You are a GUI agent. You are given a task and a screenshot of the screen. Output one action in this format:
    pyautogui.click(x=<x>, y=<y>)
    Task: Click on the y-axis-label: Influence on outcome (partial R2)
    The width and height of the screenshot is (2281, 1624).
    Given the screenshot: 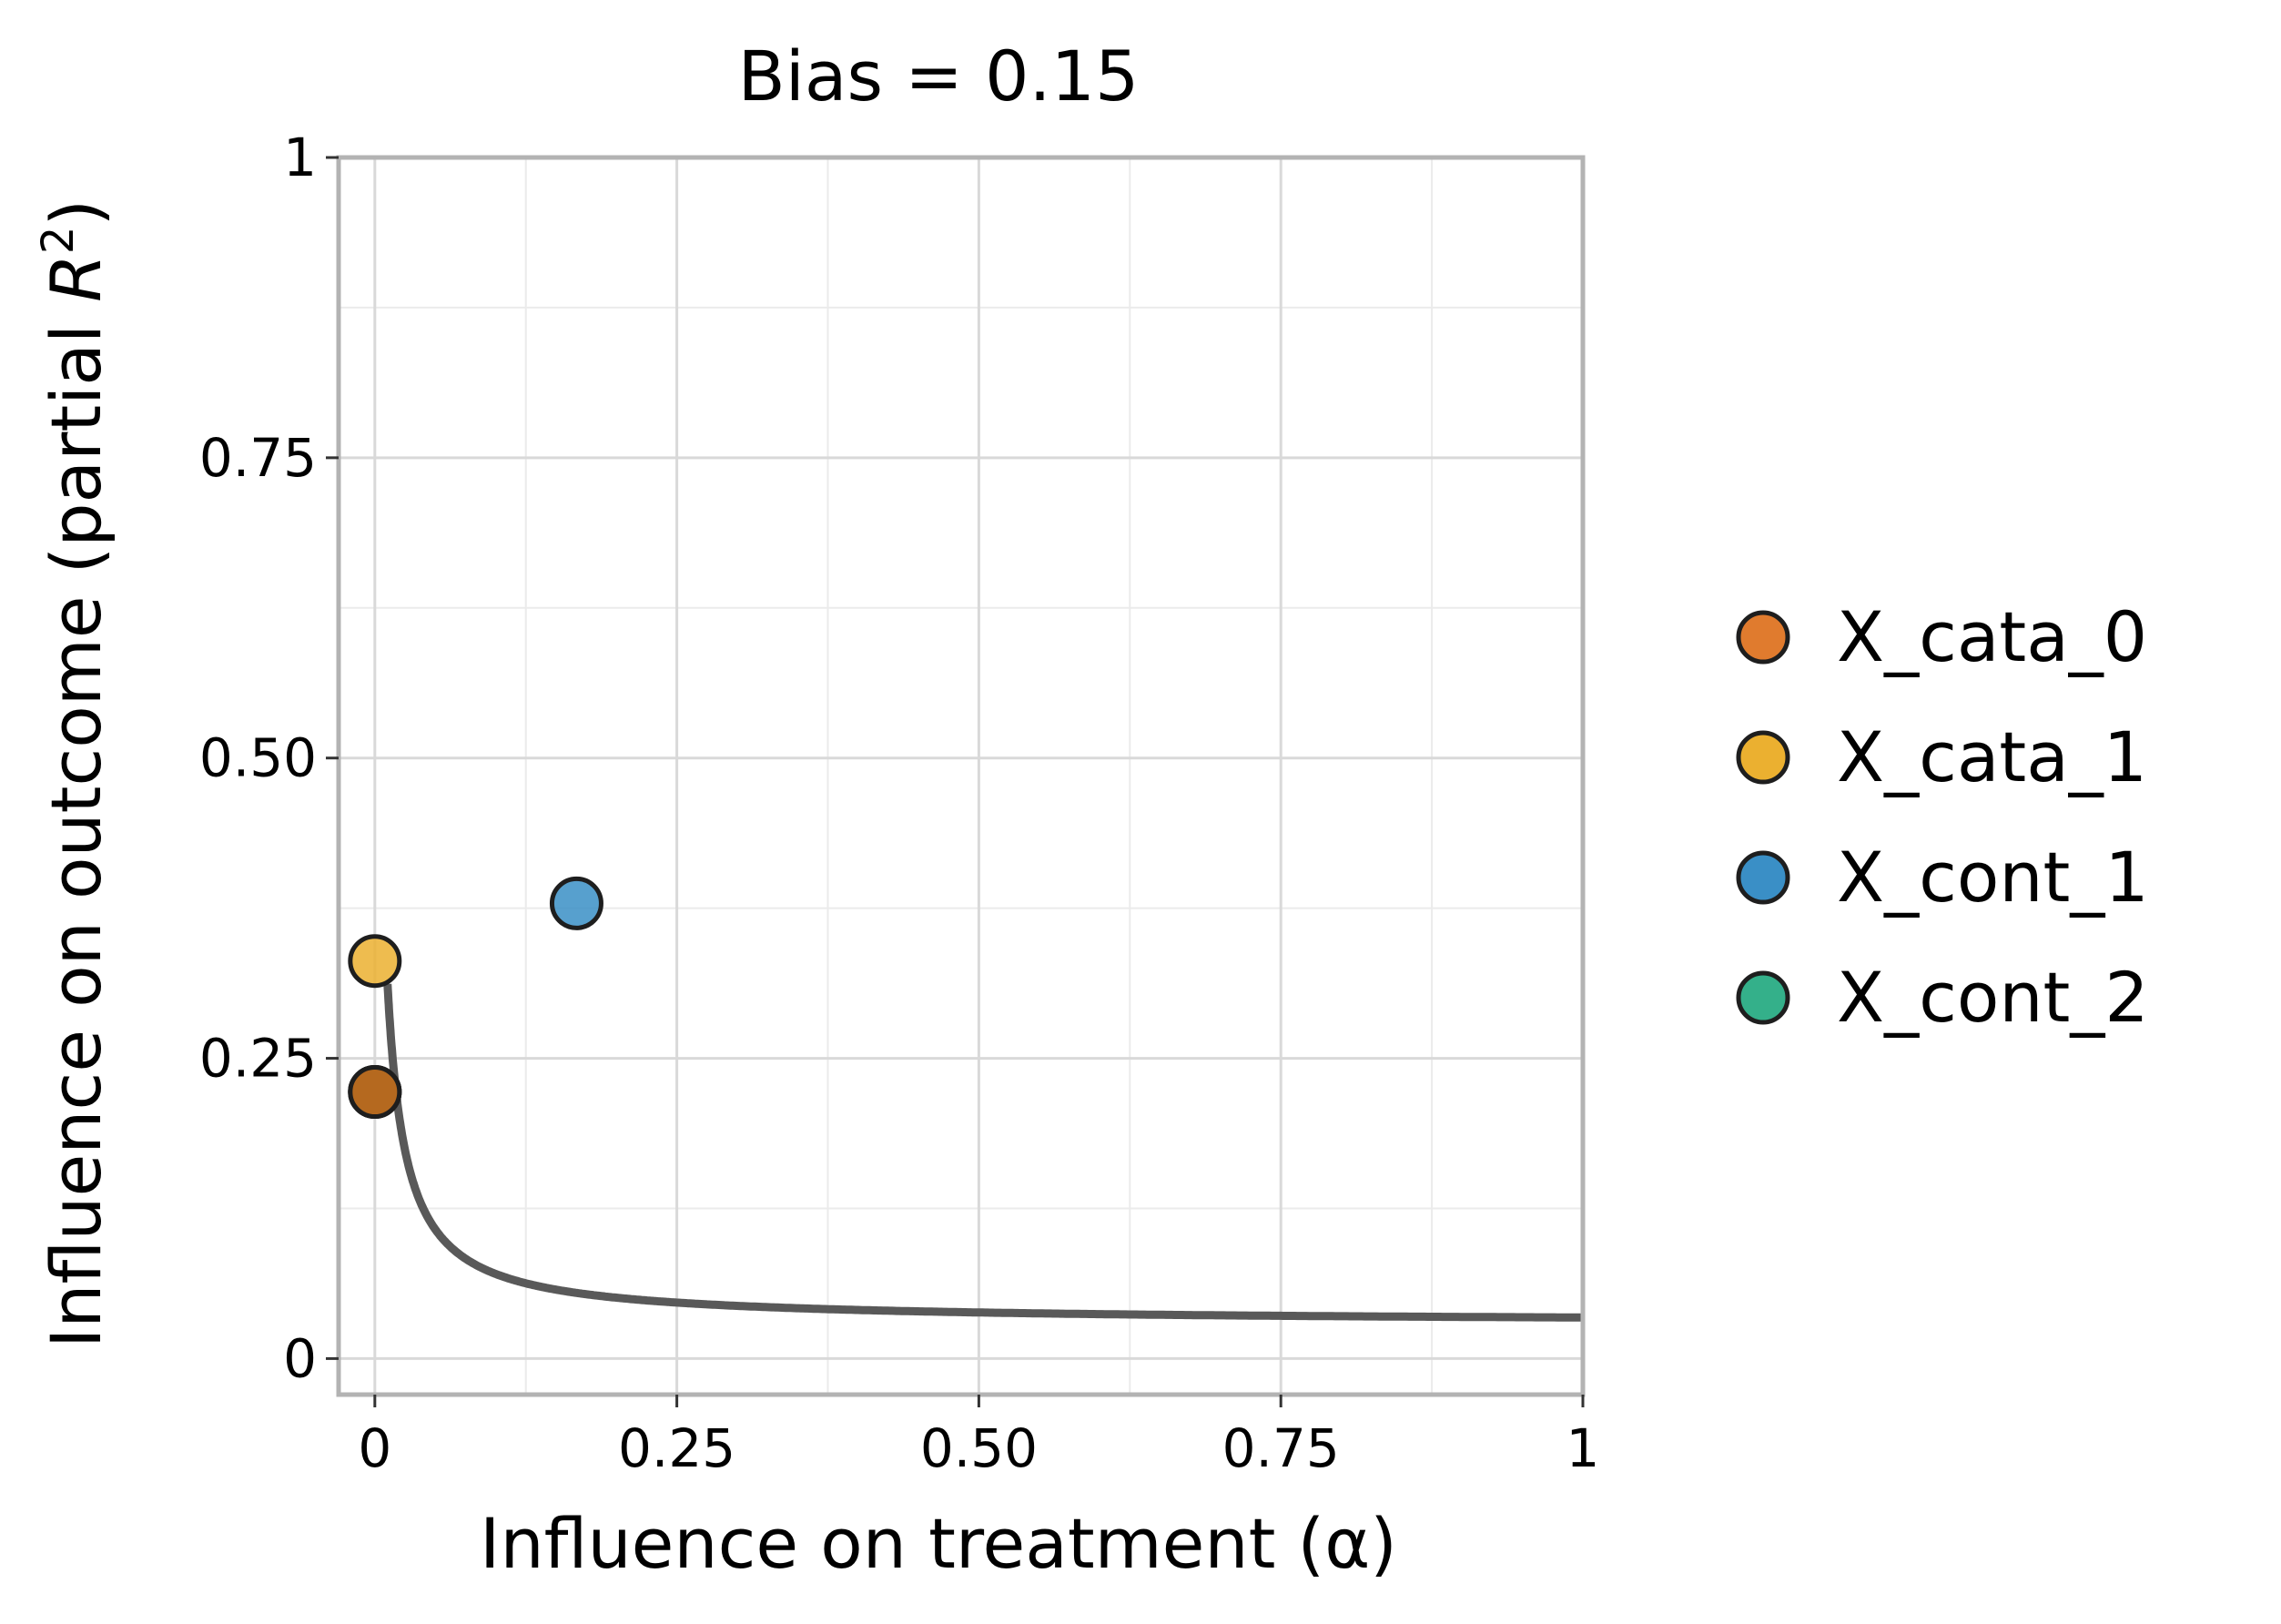 What is the action you would take?
    pyautogui.click(x=75, y=773)
    